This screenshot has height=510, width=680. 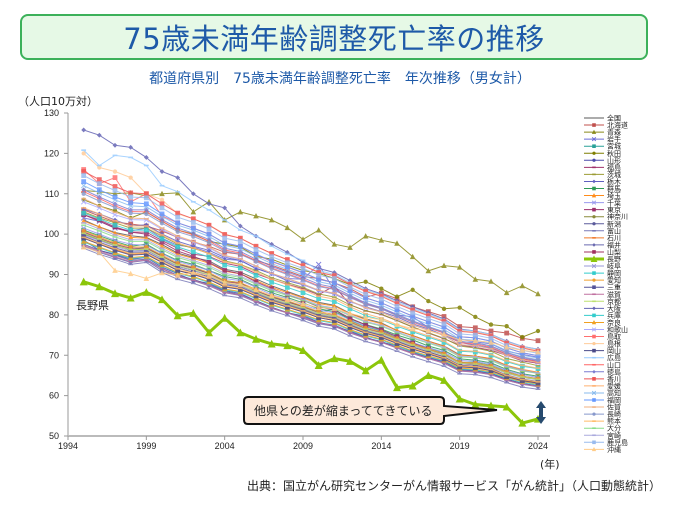 I want to click on legend-item: 栃木, so click(x=602, y=181).